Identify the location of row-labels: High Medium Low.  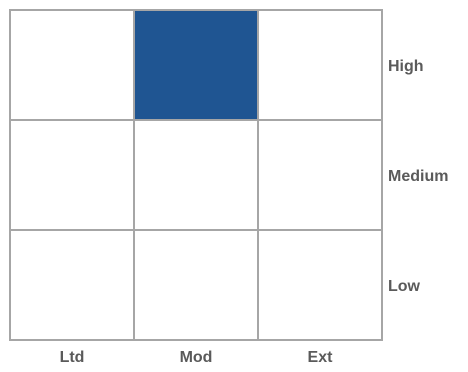
(418, 176).